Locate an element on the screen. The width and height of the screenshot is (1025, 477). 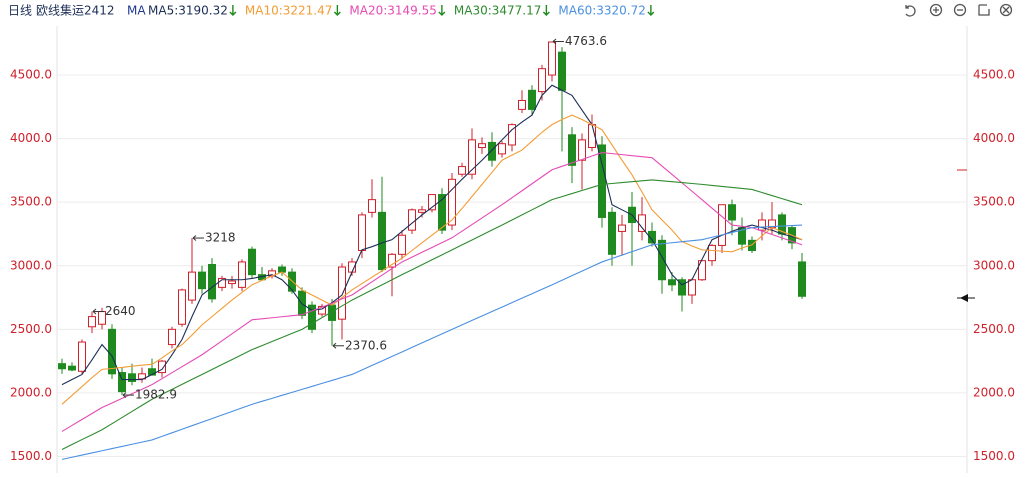
indicator: MA is located at coordinates (136, 11).